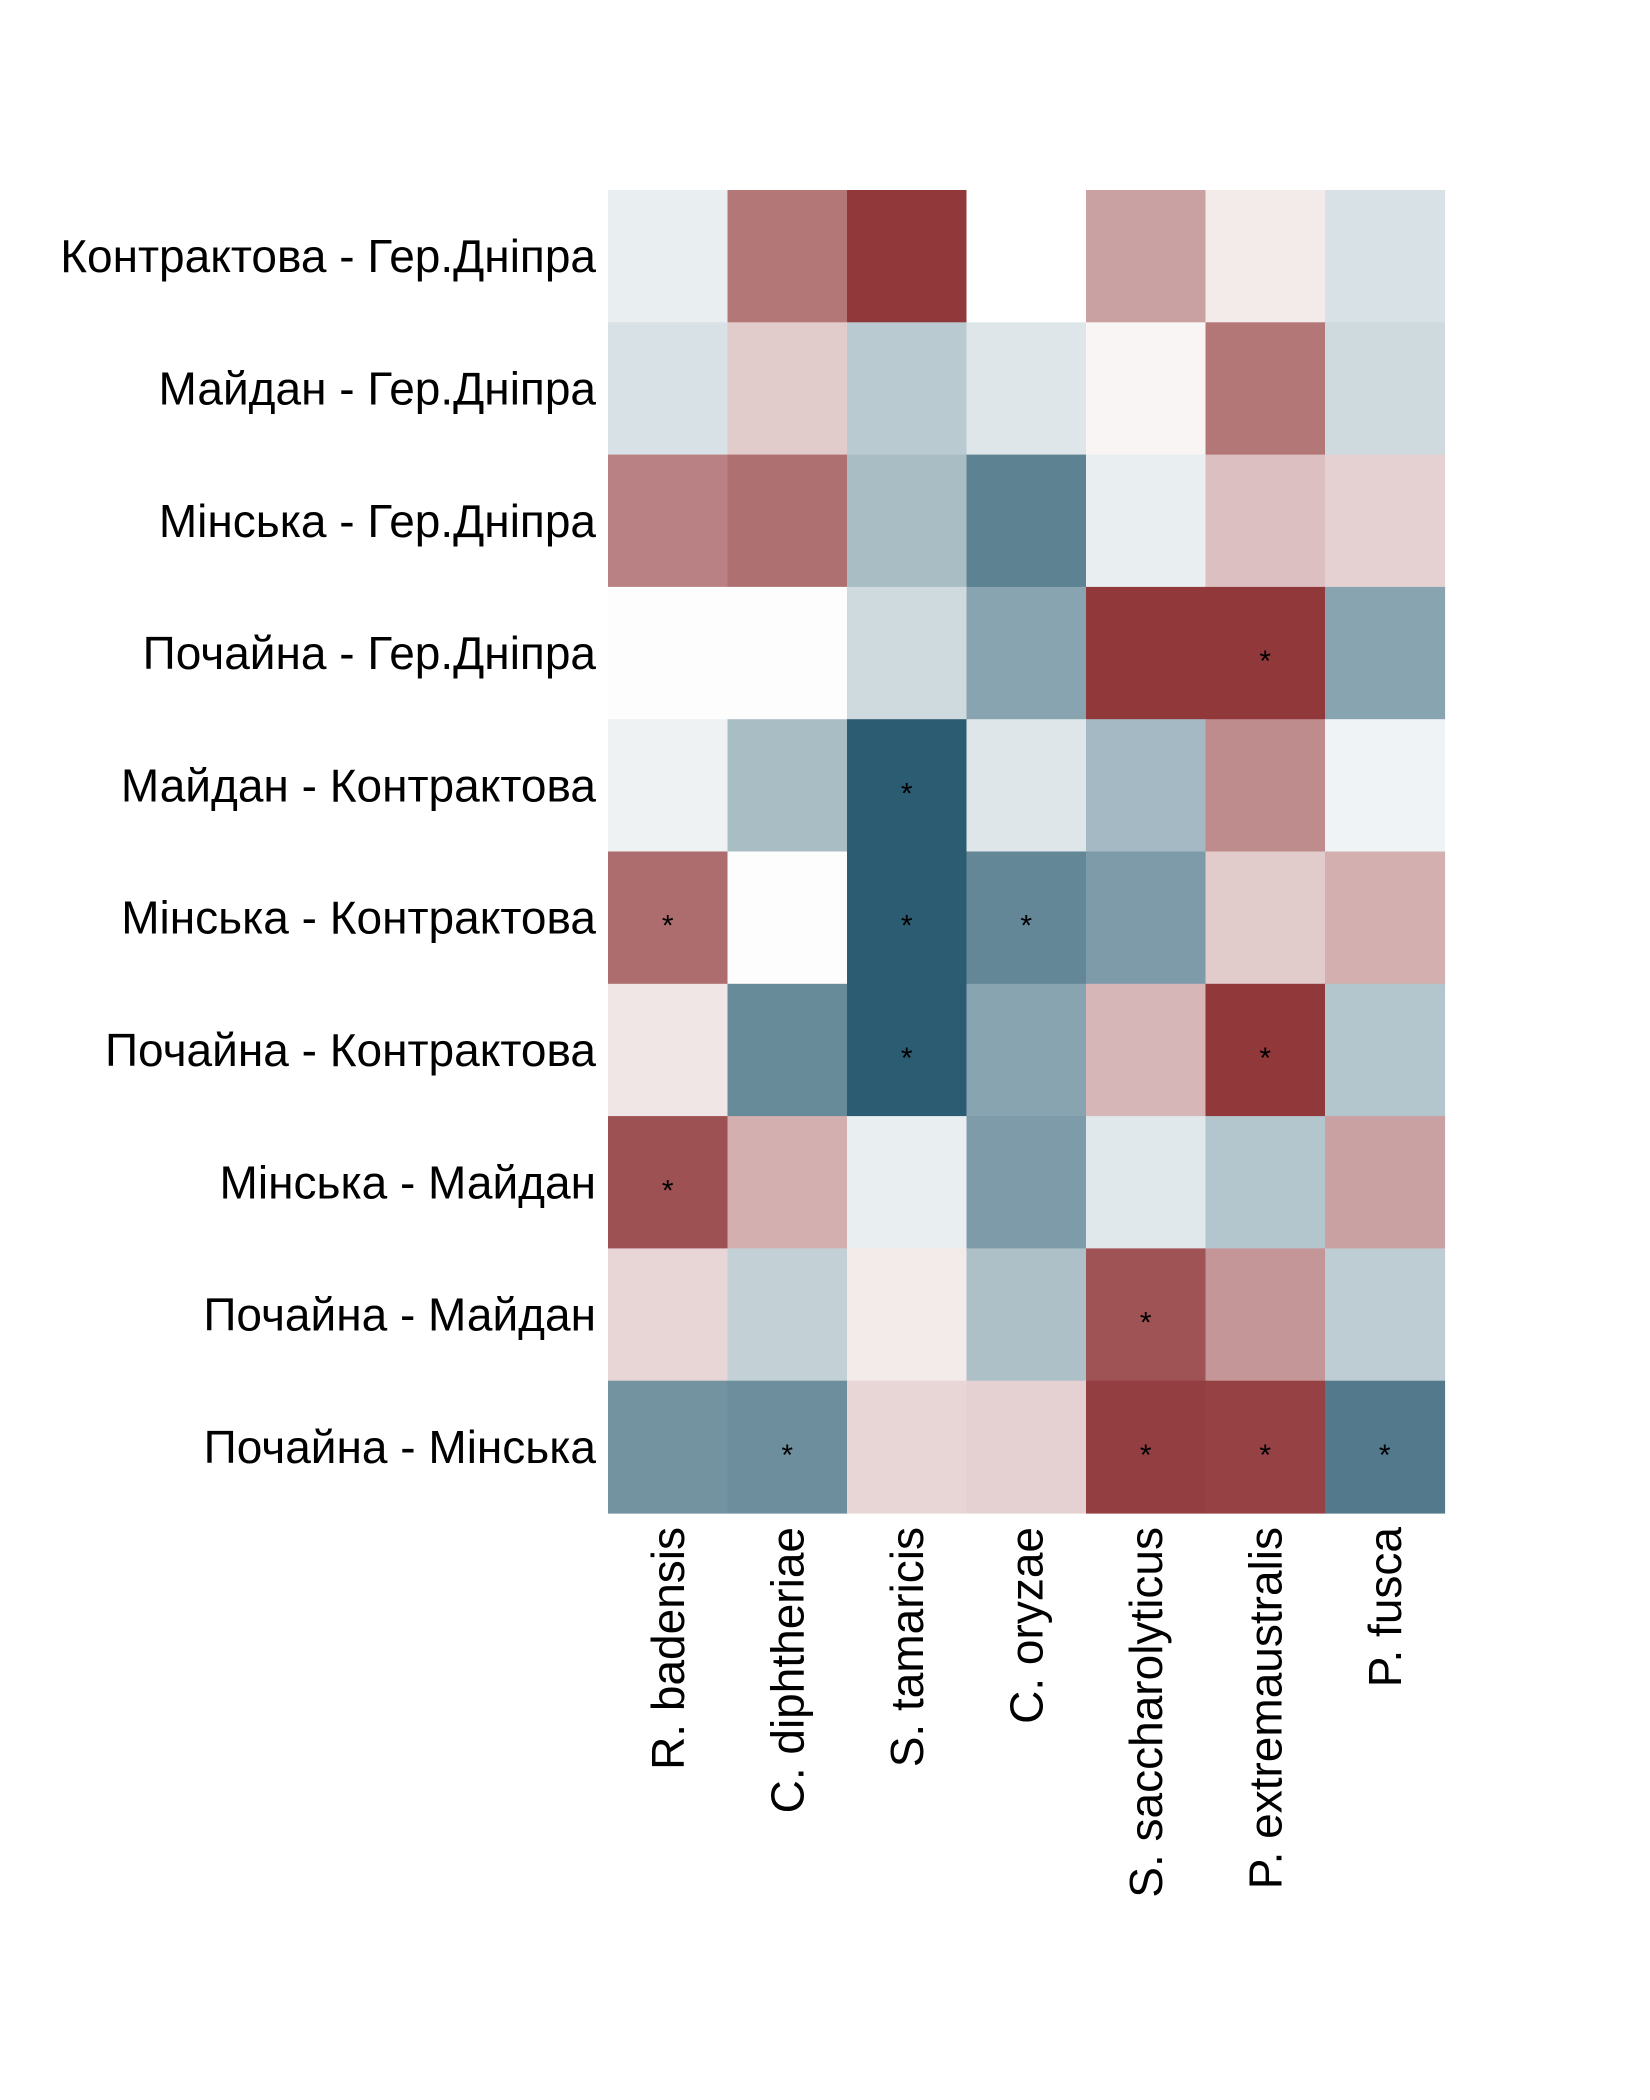 This screenshot has height=2100, width=1650. Describe the element at coordinates (359, 785) in the screenshot. I see `row-label: Майдан - Контрактова` at that location.